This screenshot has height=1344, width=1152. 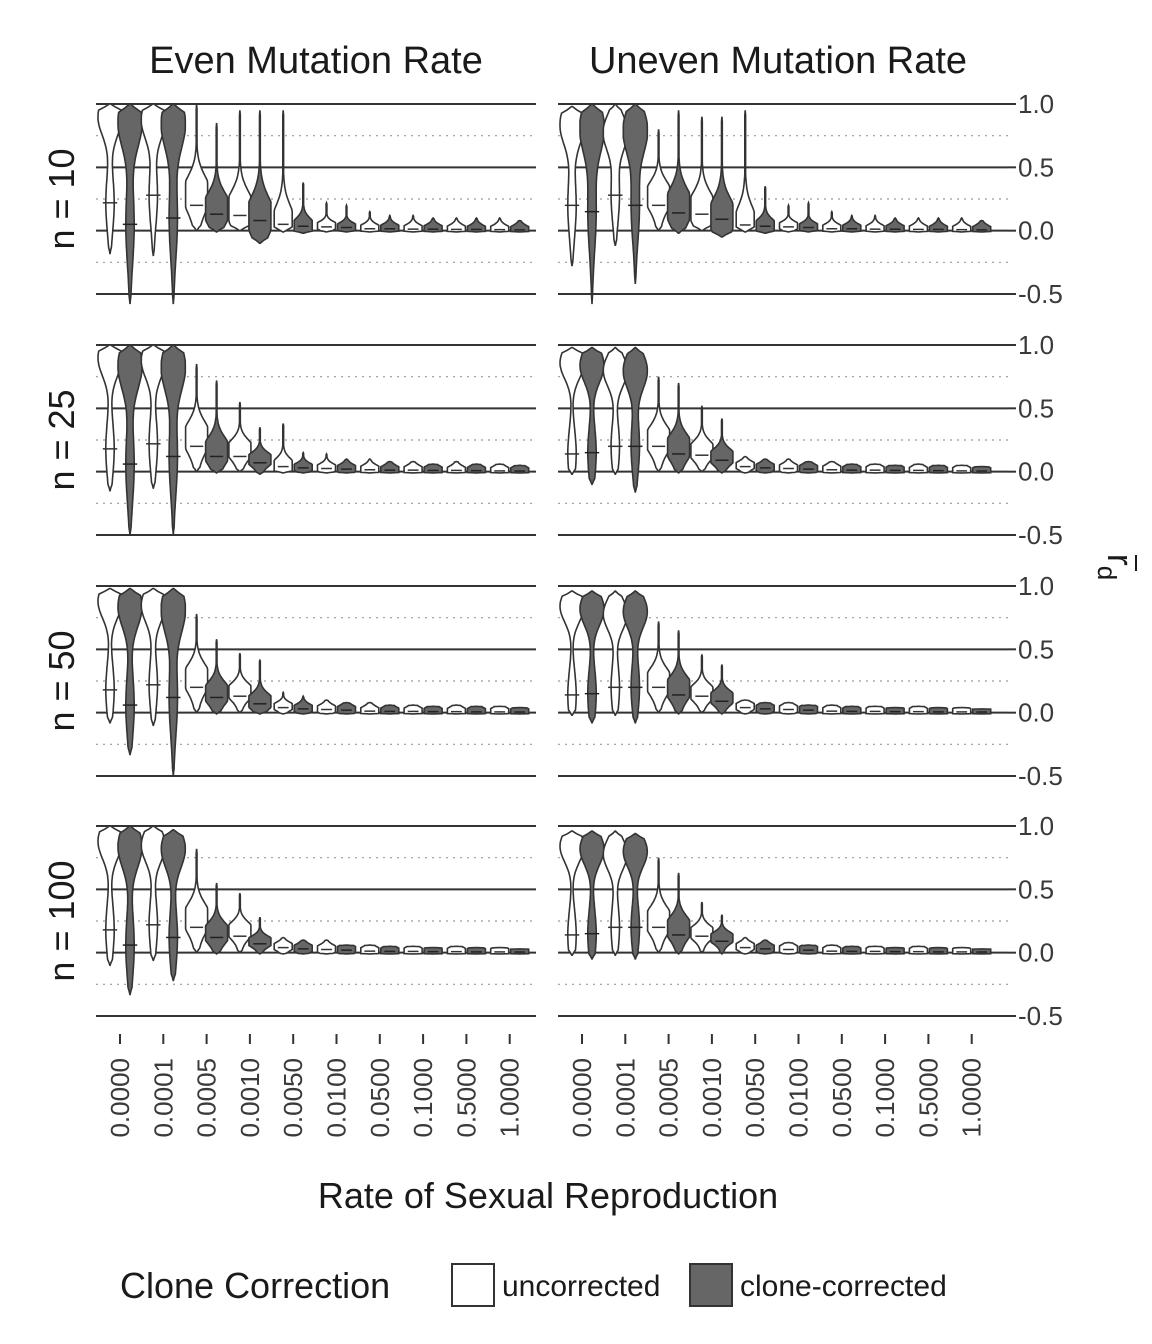 I want to click on x-tick-label: 0.0001, so click(x=625, y=1098).